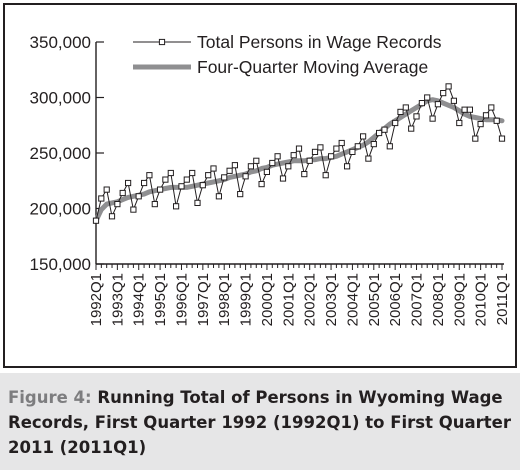 This screenshot has height=470, width=520. What do you see at coordinates (331, 299) in the screenshot?
I see `x-tick-label: 2003Q1` at bounding box center [331, 299].